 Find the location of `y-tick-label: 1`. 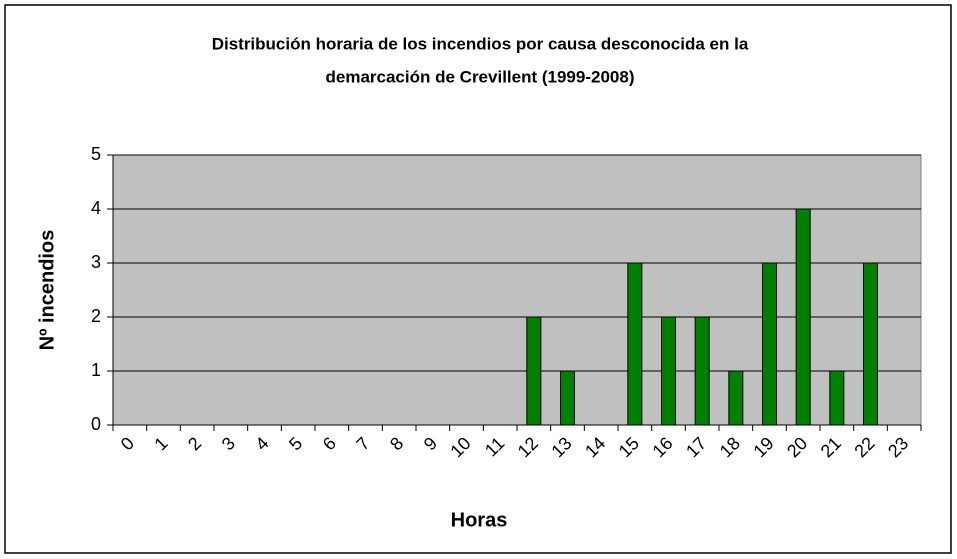

y-tick-label: 1 is located at coordinates (96, 370).